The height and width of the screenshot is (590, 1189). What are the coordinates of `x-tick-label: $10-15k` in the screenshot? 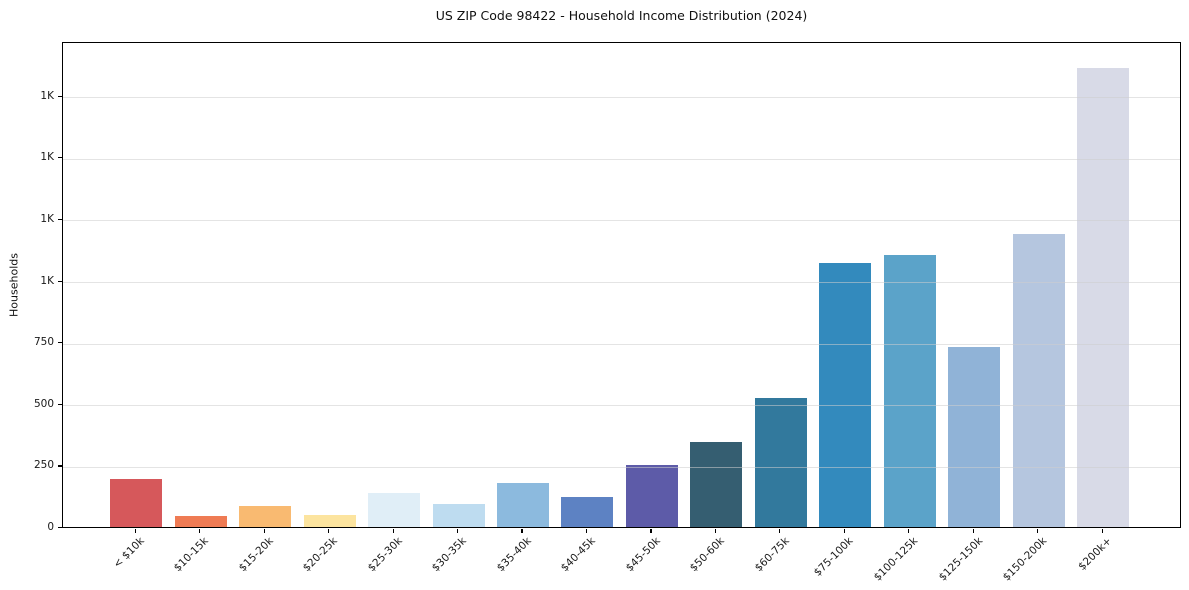 It's located at (192, 555).